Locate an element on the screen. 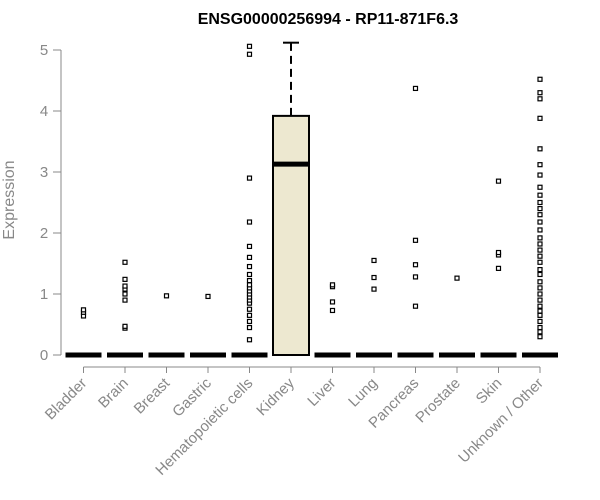  chart-title: ENSG00000256994 - RP11-871F6.3 is located at coordinates (328, 19).